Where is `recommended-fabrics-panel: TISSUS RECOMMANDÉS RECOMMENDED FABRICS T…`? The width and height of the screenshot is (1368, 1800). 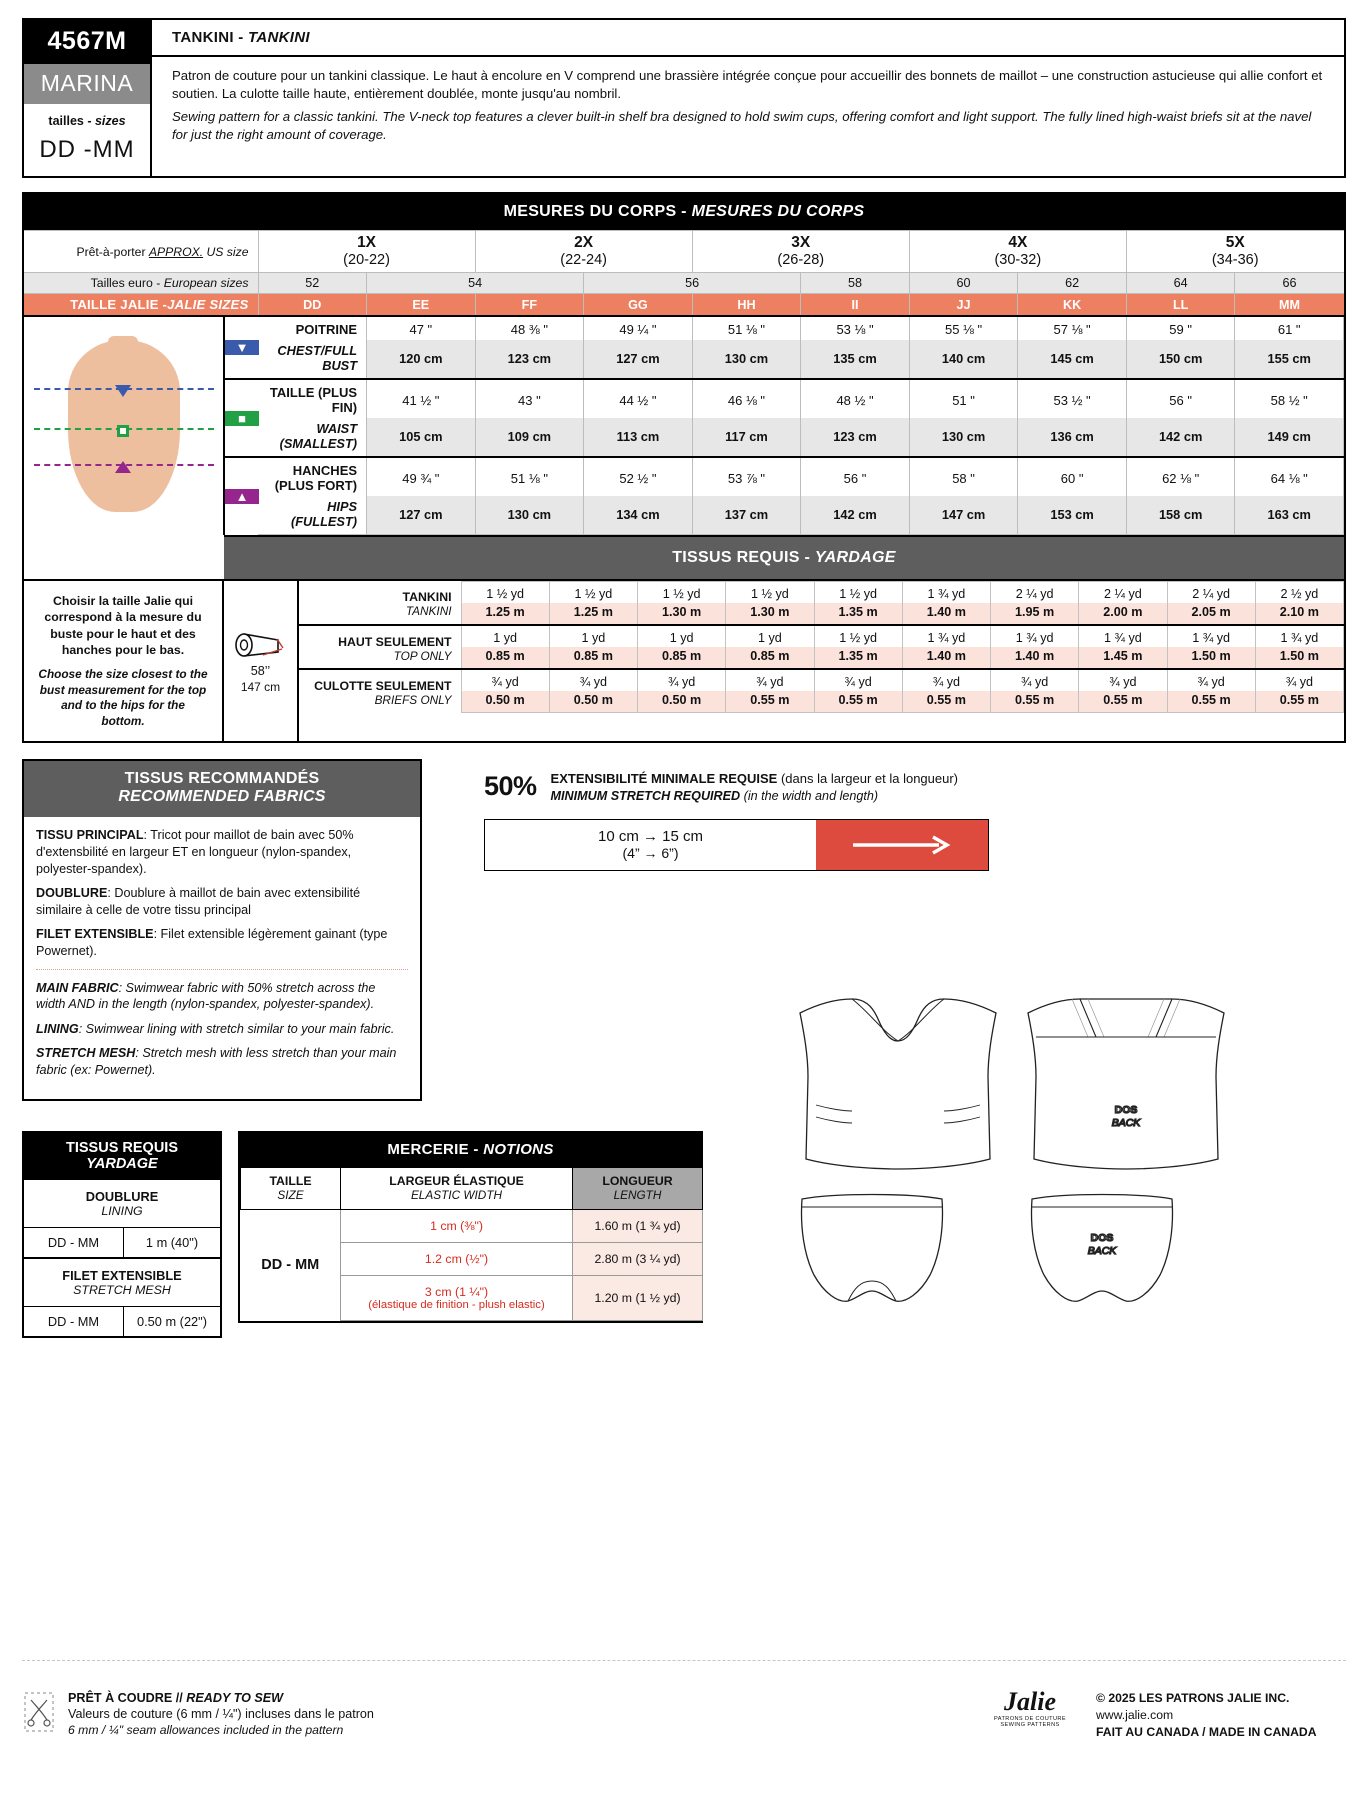 recommended-fabrics-panel: TISSUS RECOMMANDÉS RECOMMENDED FABRICS T… is located at coordinates (222, 930).